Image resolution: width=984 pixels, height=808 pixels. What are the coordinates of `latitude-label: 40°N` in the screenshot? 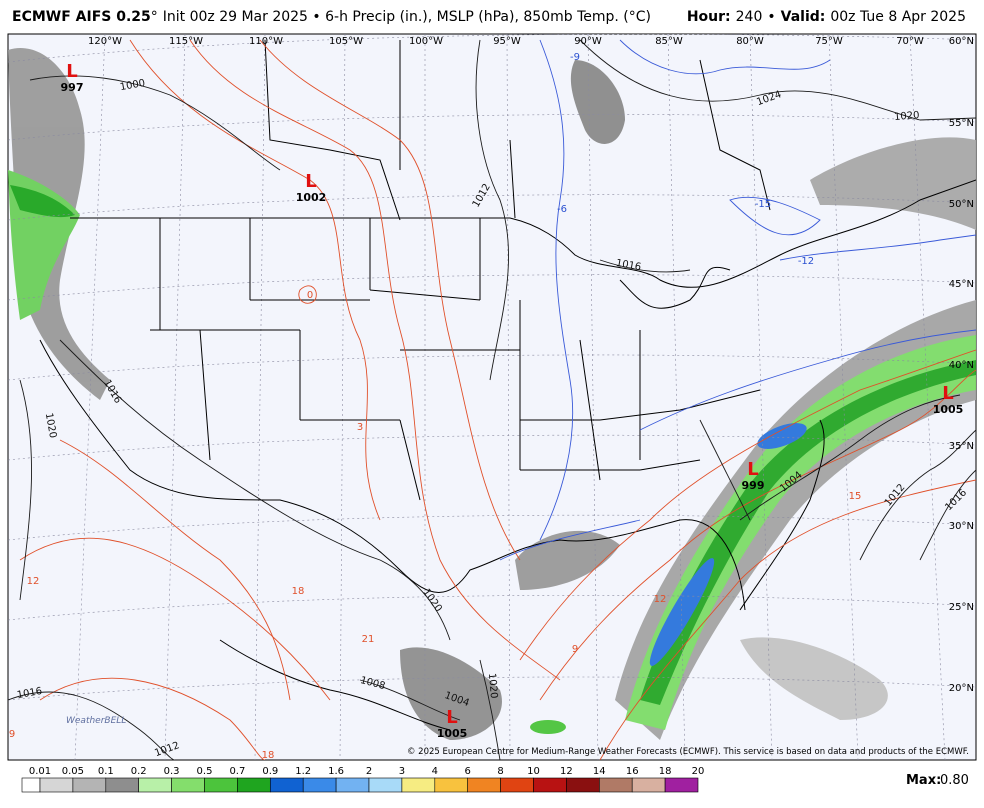 It's located at (961, 365).